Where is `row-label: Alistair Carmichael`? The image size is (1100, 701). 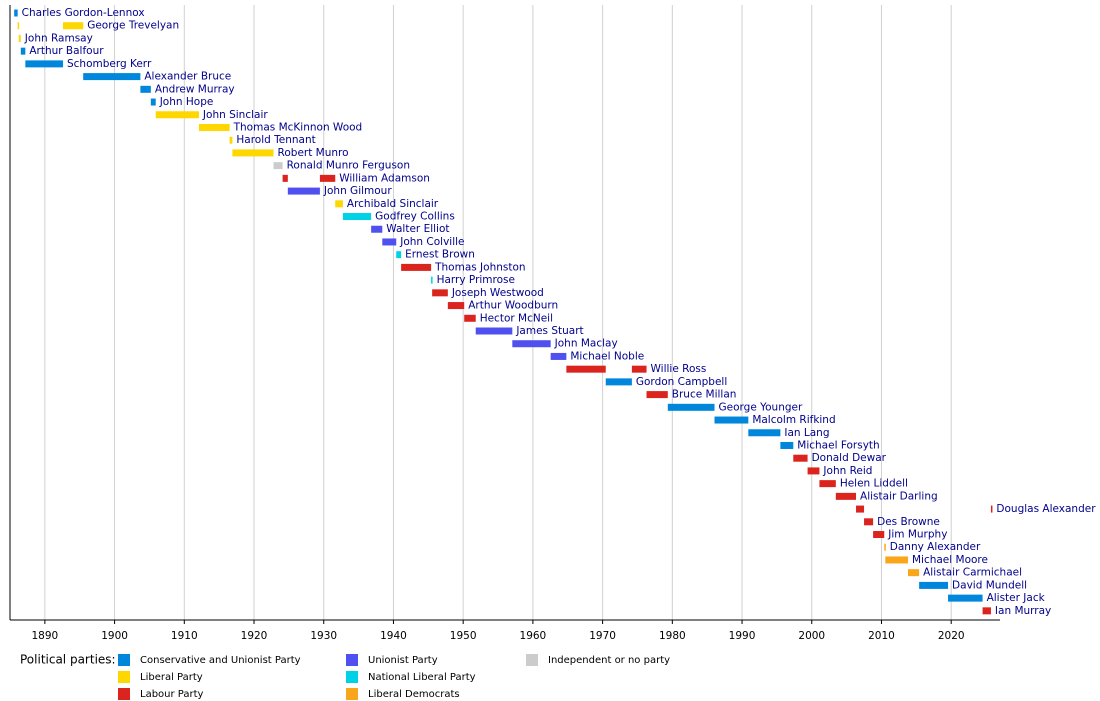 row-label: Alistair Carmichael is located at coordinates (972, 573).